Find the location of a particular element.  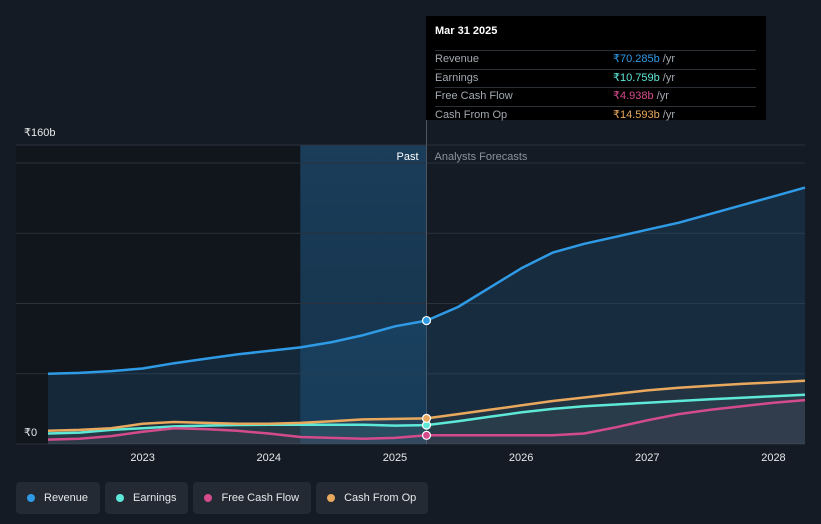

area-free-cash-flow is located at coordinates (426, 422).